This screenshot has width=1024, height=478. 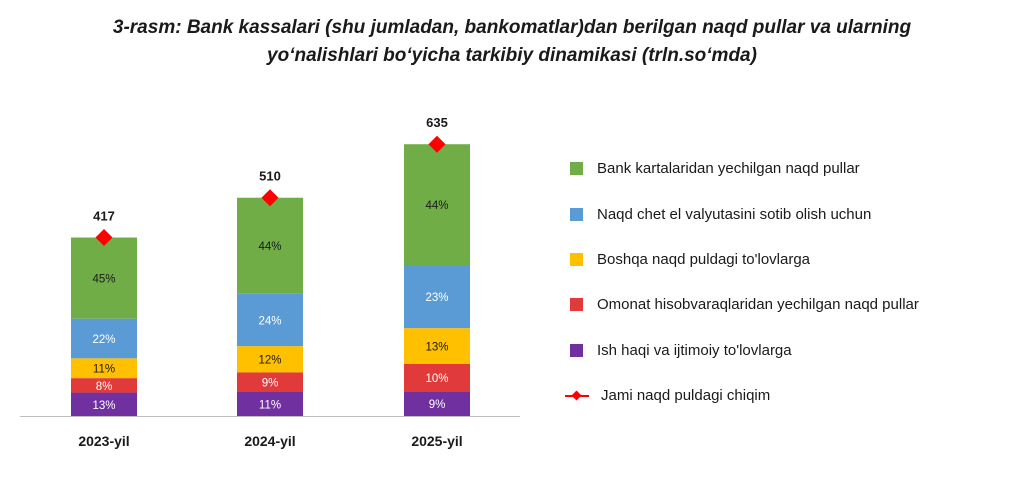 I want to click on legend-label: Ish haqi va ijtimoiy to'lovlarga, so click(x=694, y=350).